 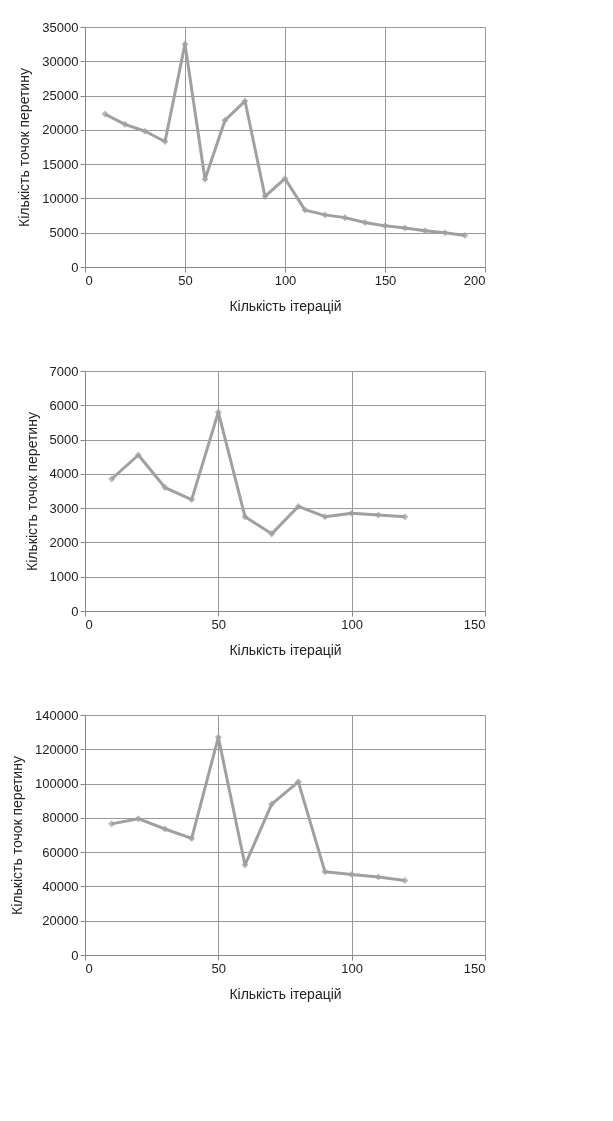 What do you see at coordinates (64, 577) in the screenshot?
I see `y-tick-label: 1000` at bounding box center [64, 577].